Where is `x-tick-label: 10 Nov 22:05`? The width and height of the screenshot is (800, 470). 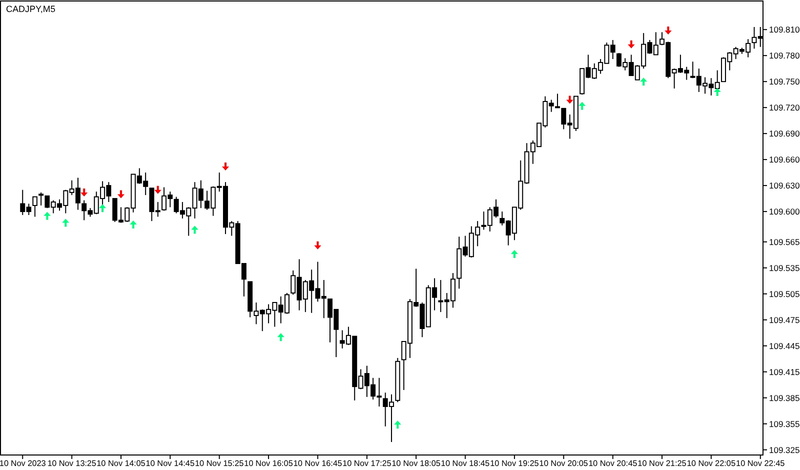
x-tick-label: 10 Nov 22:05 is located at coordinates (711, 463).